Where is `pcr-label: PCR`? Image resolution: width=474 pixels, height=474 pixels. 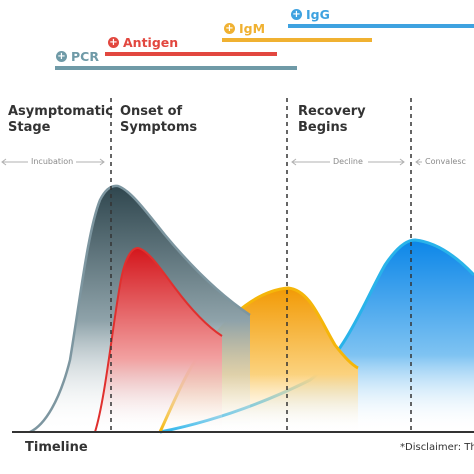 pcr-label: PCR is located at coordinates (85, 56).